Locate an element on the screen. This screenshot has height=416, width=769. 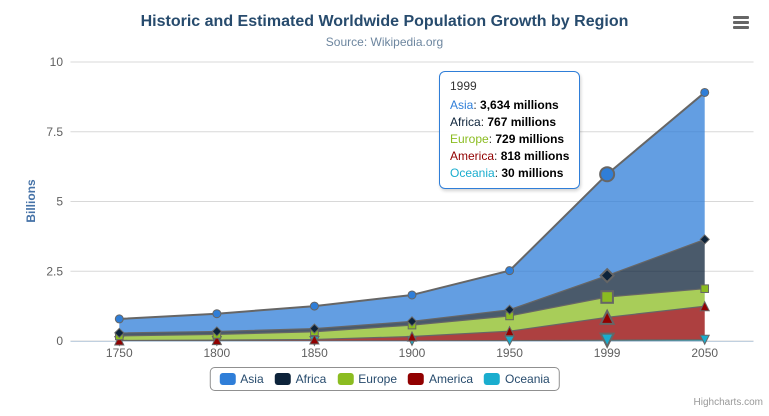
marker-america-1900 is located at coordinates (412, 336).